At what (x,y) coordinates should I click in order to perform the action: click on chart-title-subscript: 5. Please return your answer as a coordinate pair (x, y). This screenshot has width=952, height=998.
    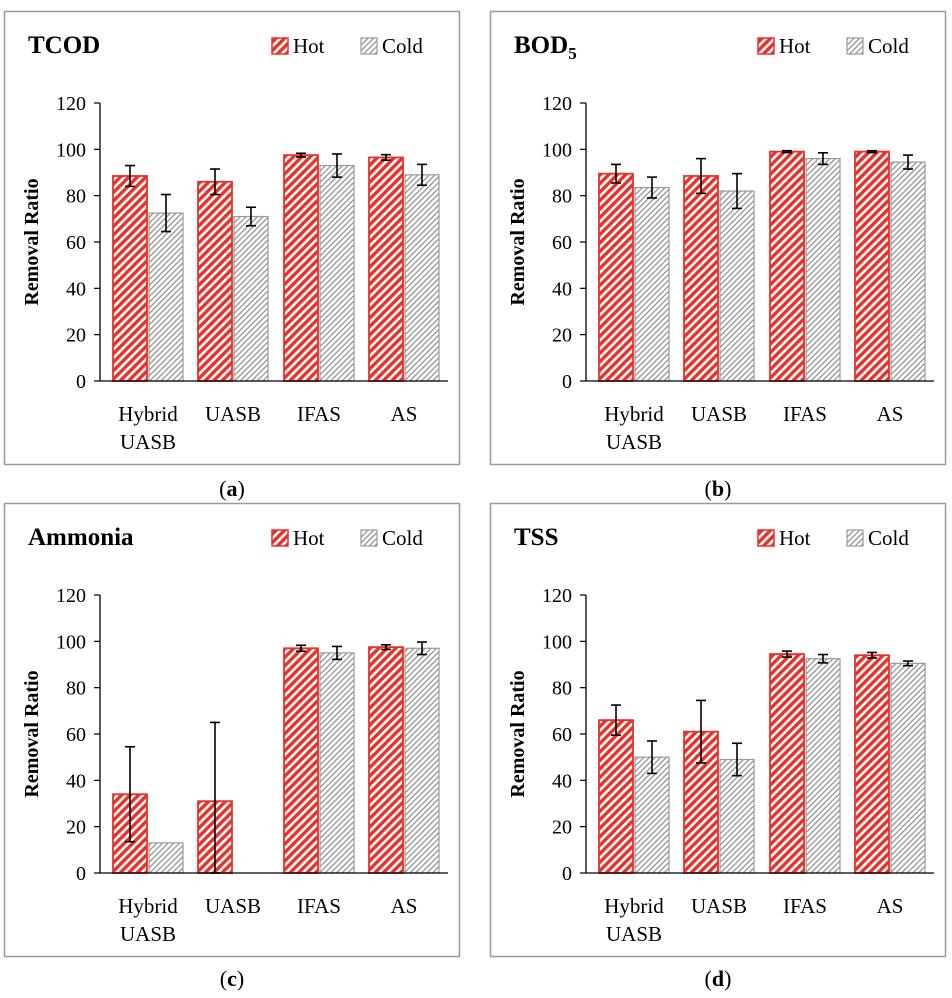
    Looking at the image, I should click on (572, 53).